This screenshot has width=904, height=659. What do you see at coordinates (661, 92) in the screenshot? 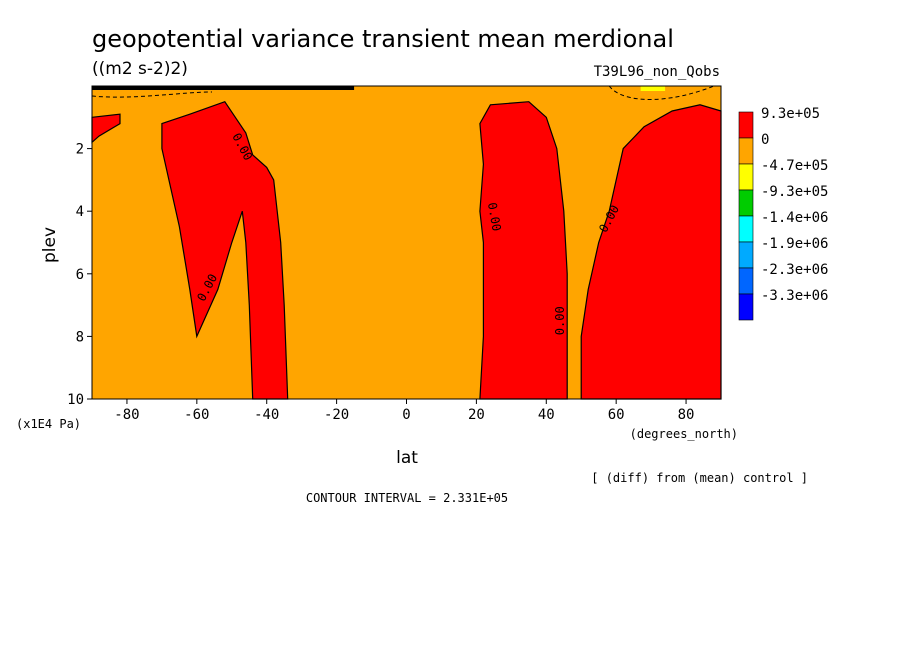
I see `dashed-contour-north` at bounding box center [661, 92].